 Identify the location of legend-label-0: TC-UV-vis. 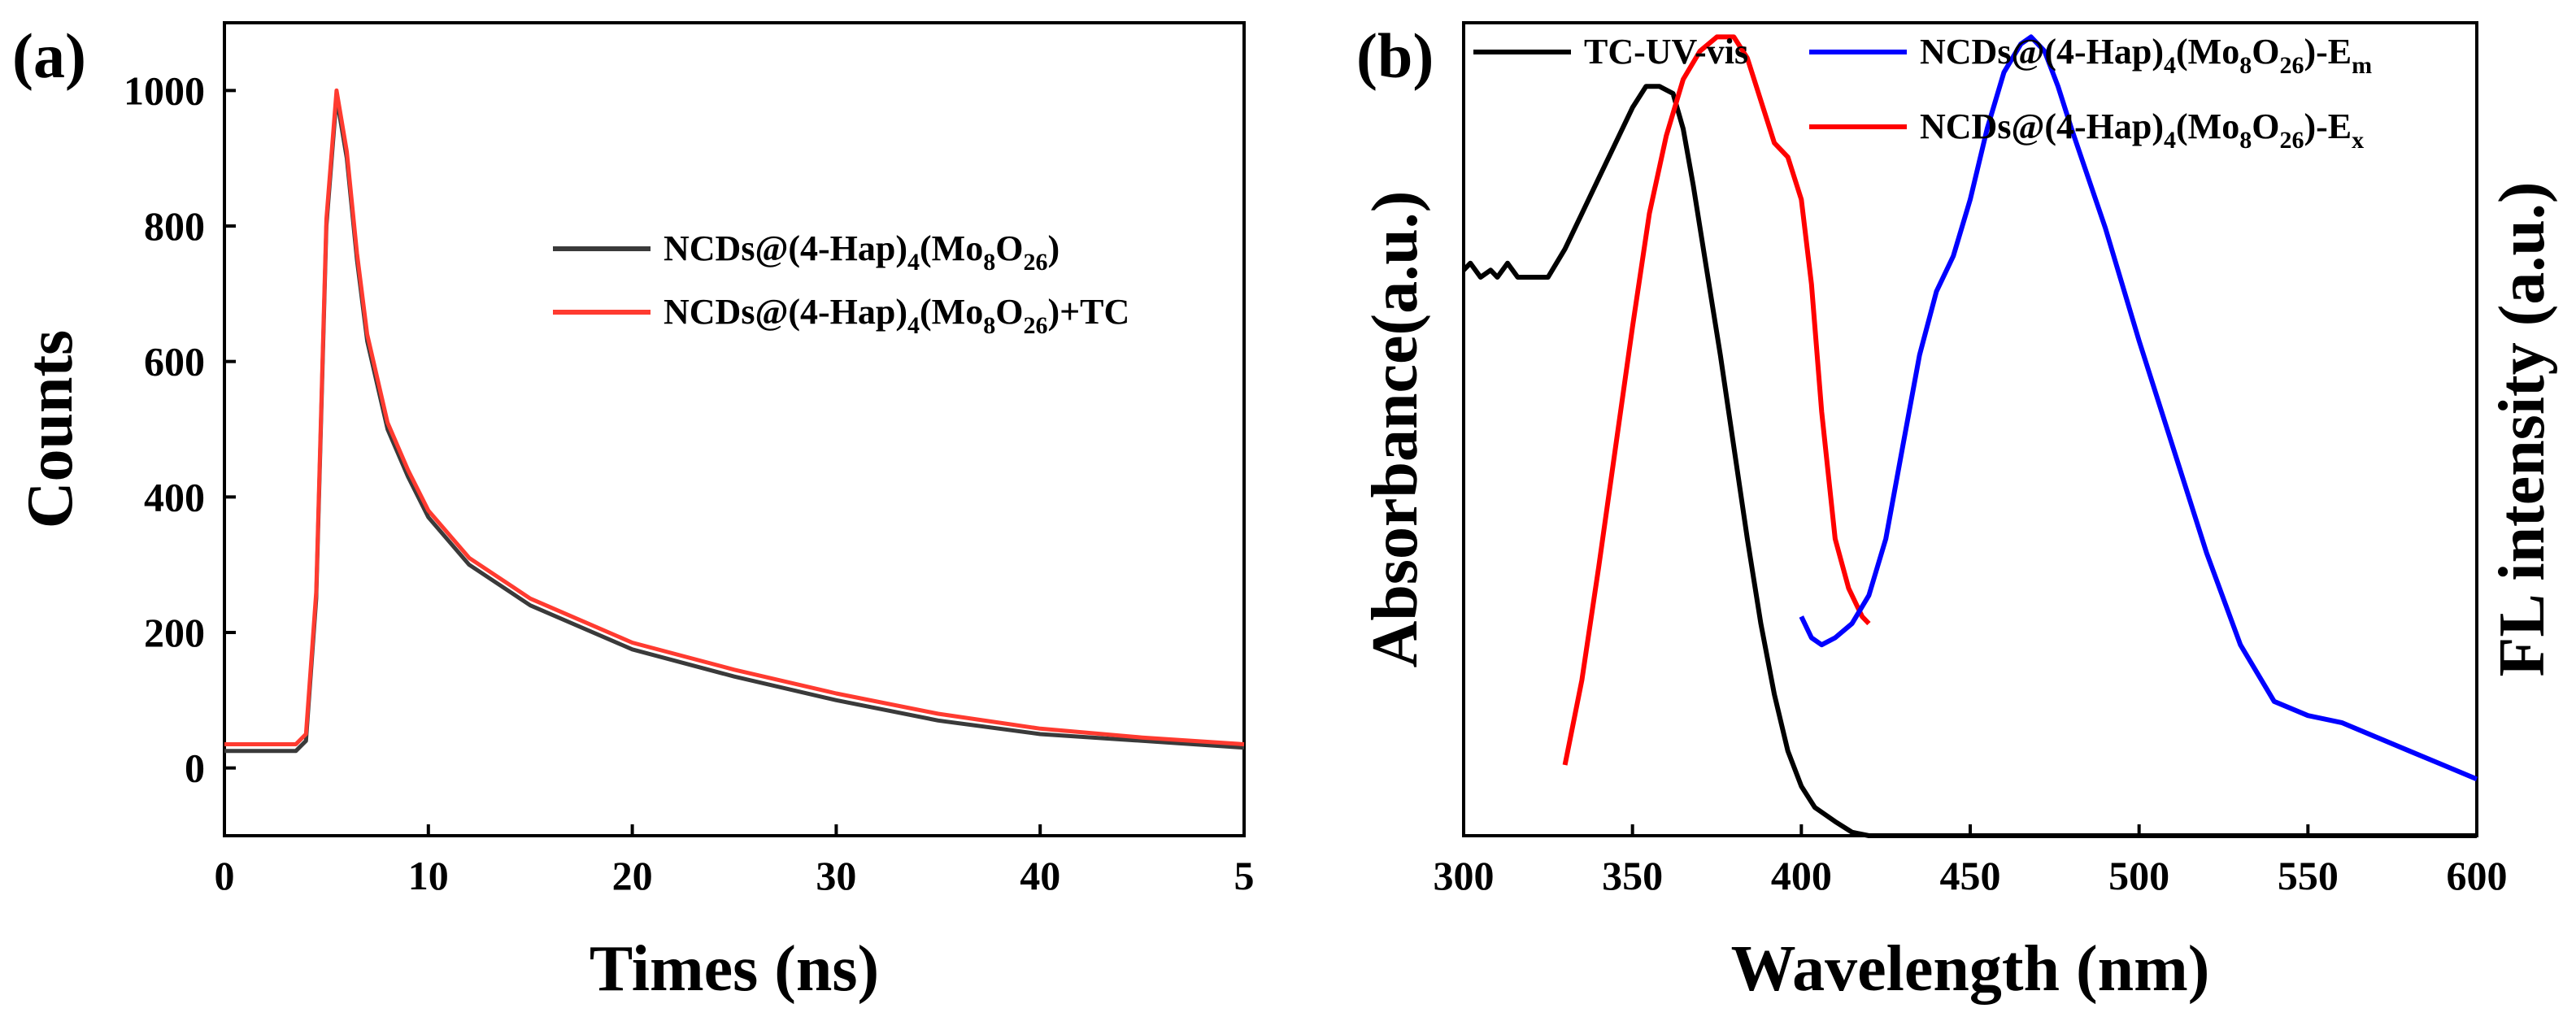
(1666, 52).